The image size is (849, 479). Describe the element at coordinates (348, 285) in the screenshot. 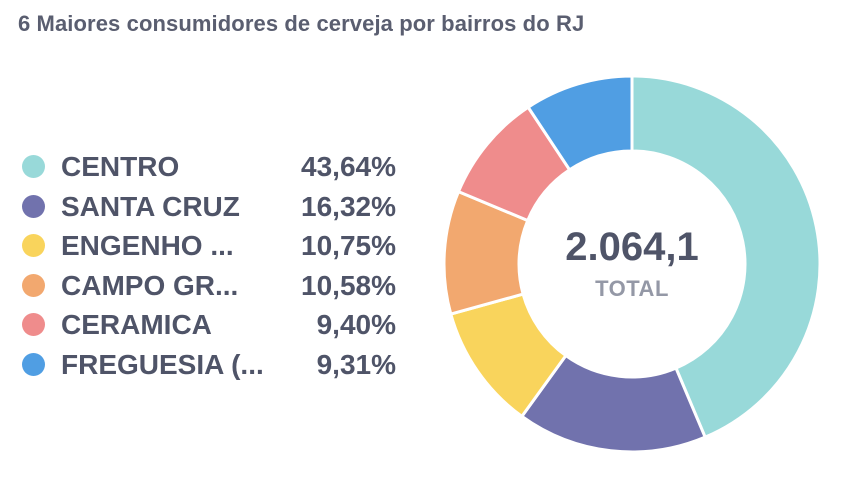

I see `legend-value: 10,58%` at that location.